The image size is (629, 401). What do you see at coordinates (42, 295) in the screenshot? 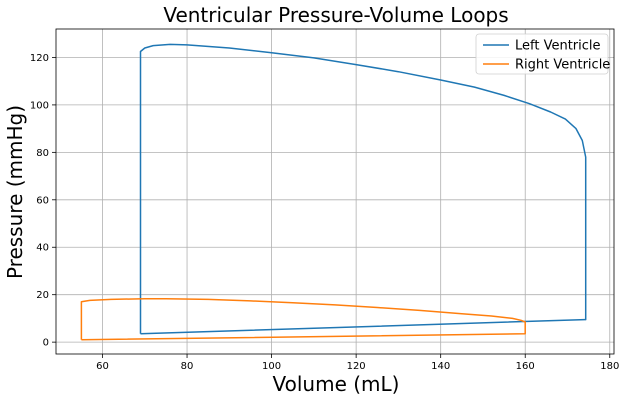
I see `y-tick-label: 20` at bounding box center [42, 295].